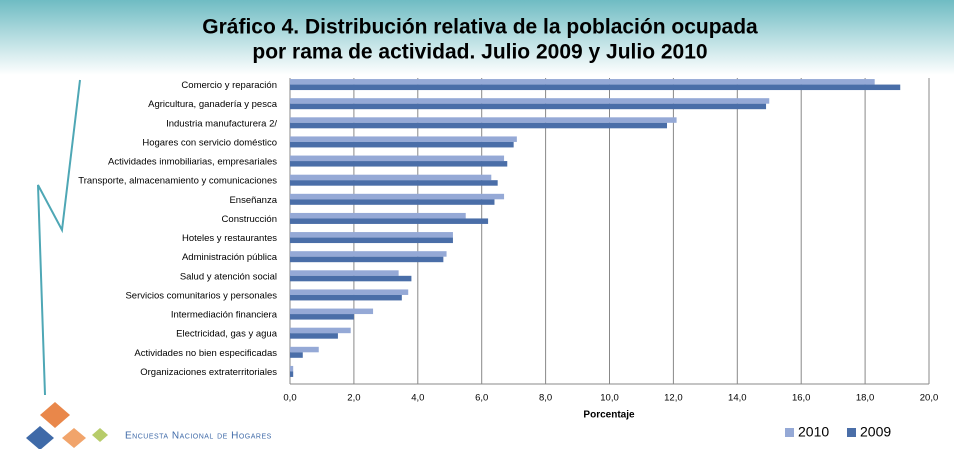 This screenshot has width=954, height=449. What do you see at coordinates (198, 436) in the screenshot?
I see `footer-text: Encuesta Nacional de Hogares` at bounding box center [198, 436].